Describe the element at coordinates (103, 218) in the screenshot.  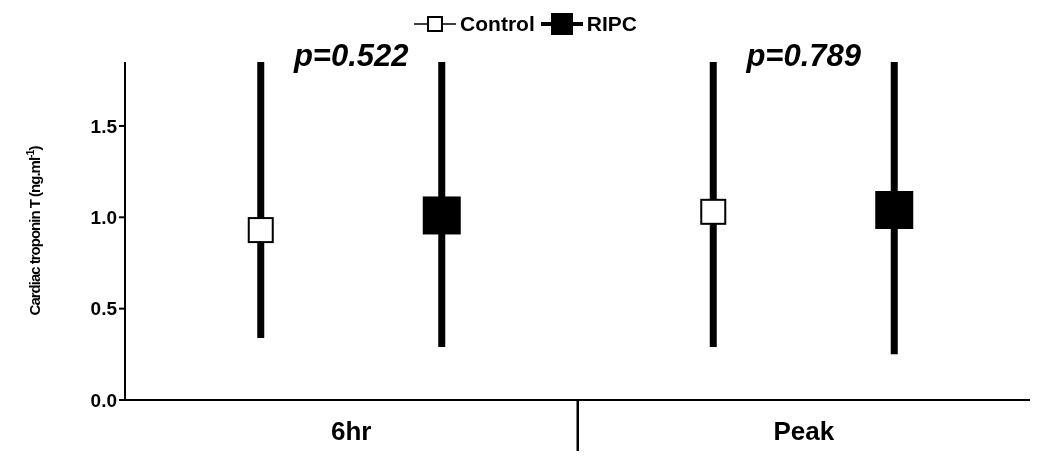
I see `y-tick-label: 1.0` at that location.